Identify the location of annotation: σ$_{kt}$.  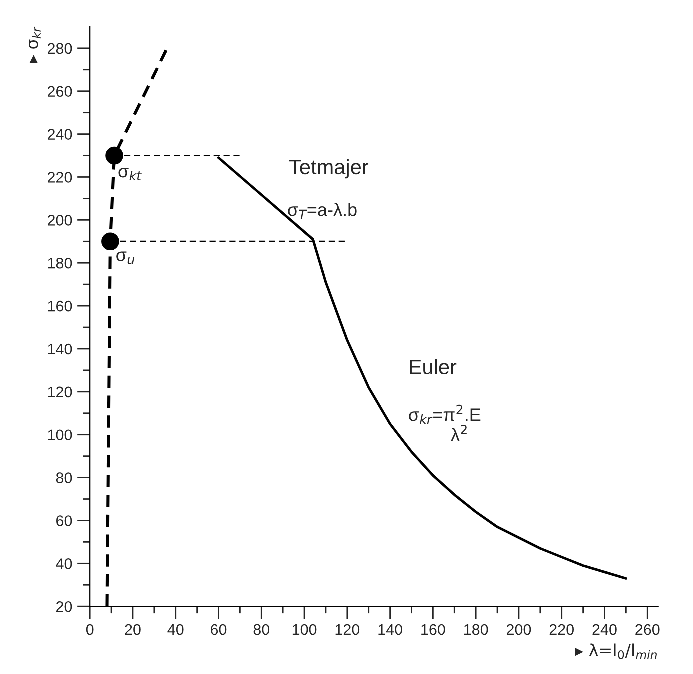
(130, 174).